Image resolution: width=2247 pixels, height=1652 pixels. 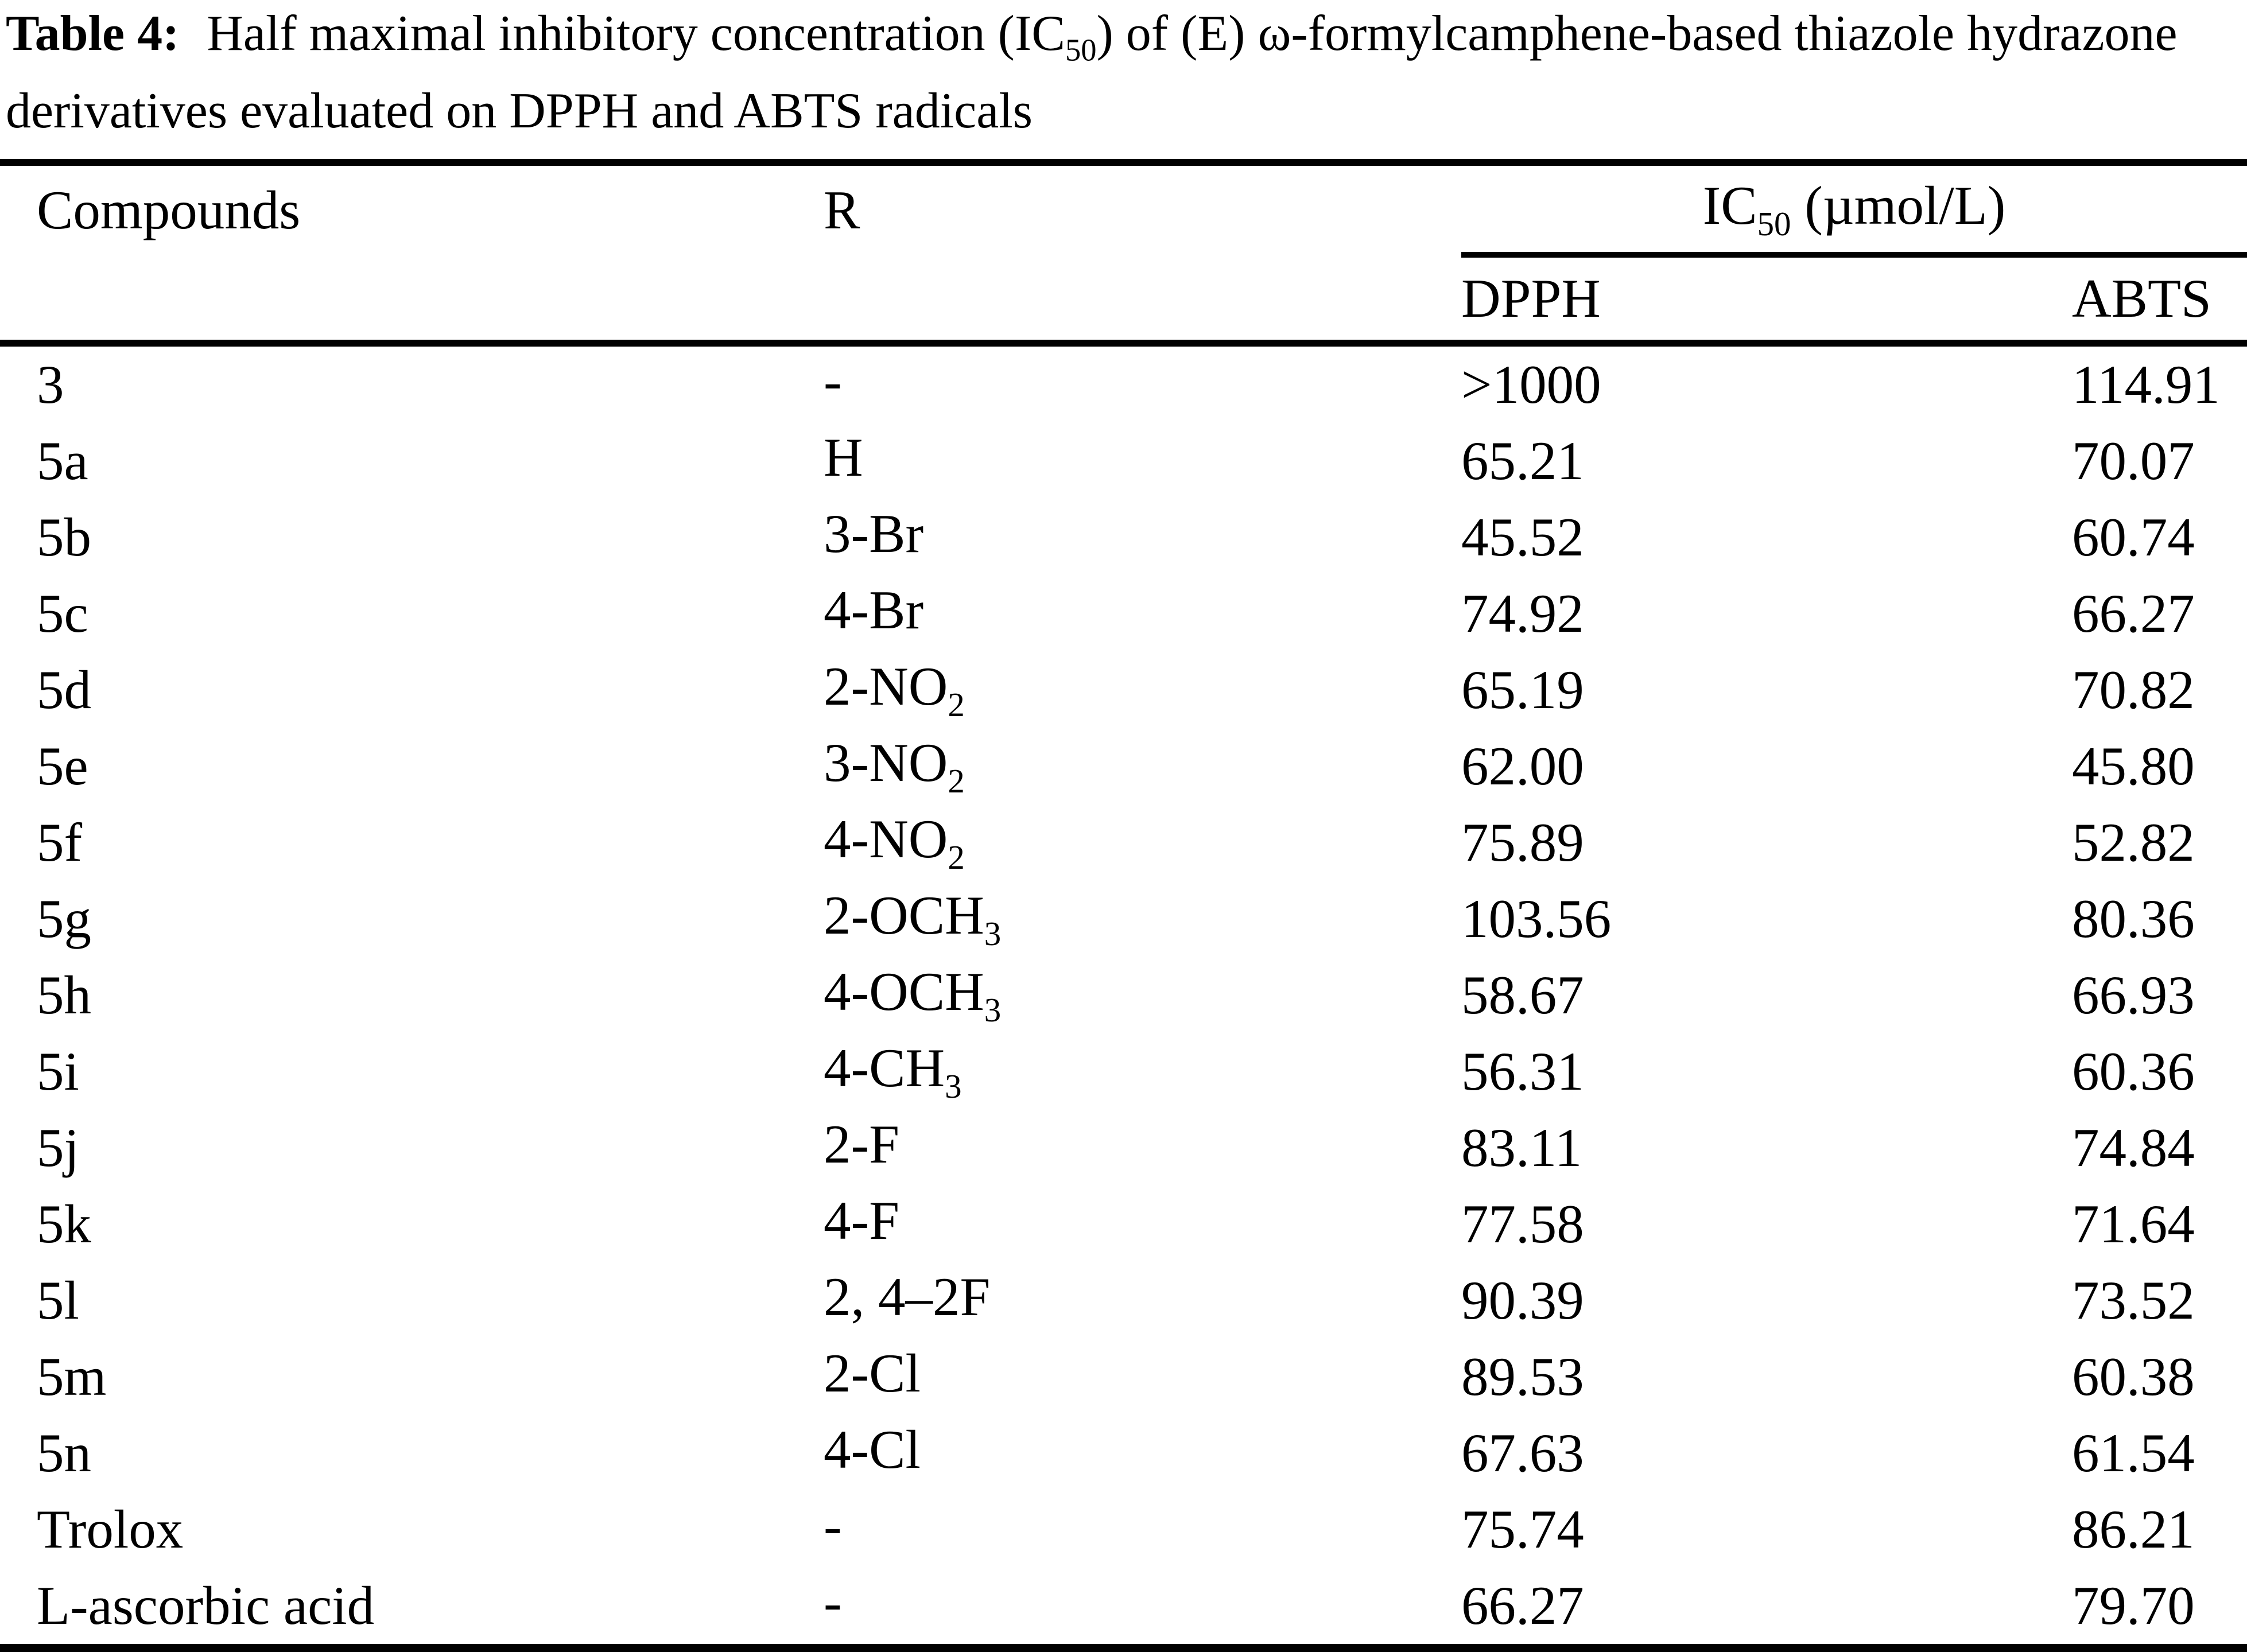 I want to click on cell-r: H, so click(x=1142, y=461).